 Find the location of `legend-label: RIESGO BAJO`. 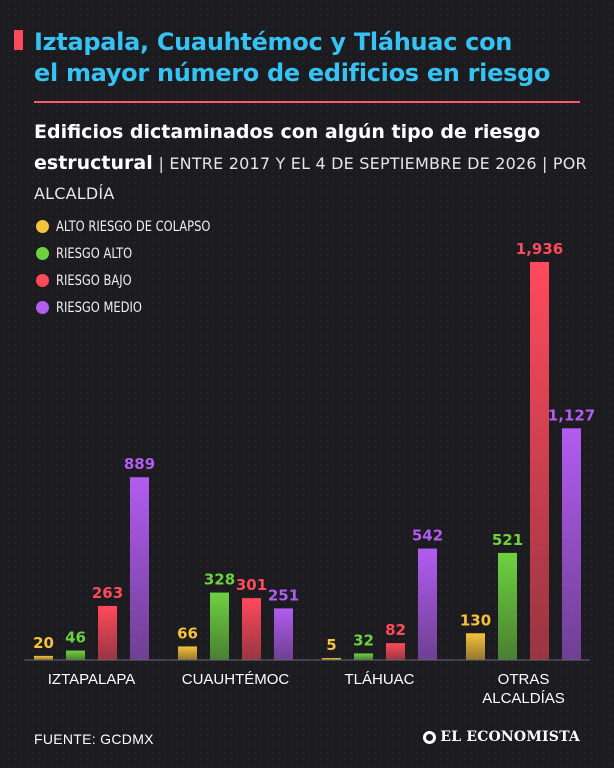

legend-label: RIESGO BAJO is located at coordinates (94, 280).